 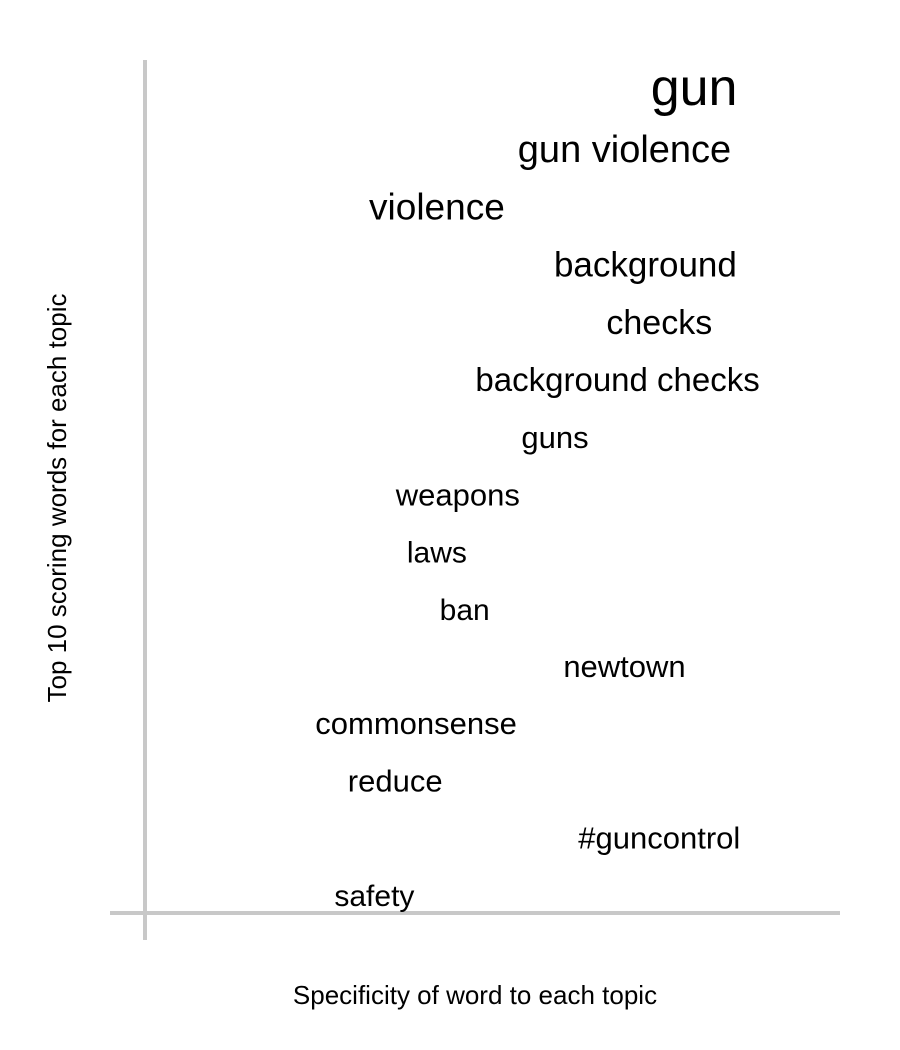 What do you see at coordinates (624, 666) in the screenshot?
I see `word-label: newtown` at bounding box center [624, 666].